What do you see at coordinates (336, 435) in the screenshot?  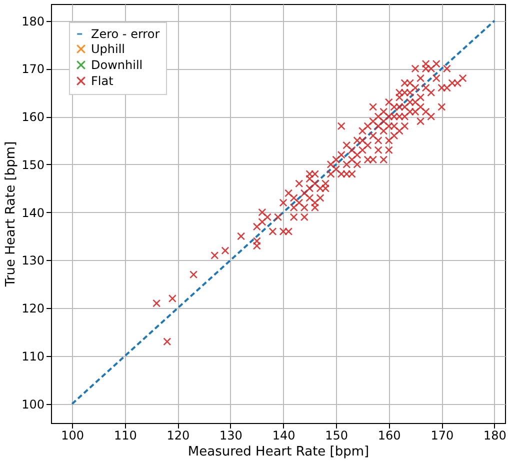 I see `x-tick-label: 150` at bounding box center [336, 435].